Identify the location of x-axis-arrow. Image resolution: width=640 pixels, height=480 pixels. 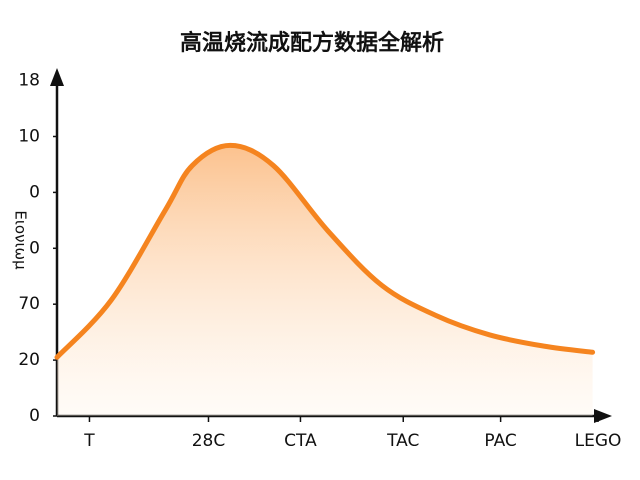
(603, 416).